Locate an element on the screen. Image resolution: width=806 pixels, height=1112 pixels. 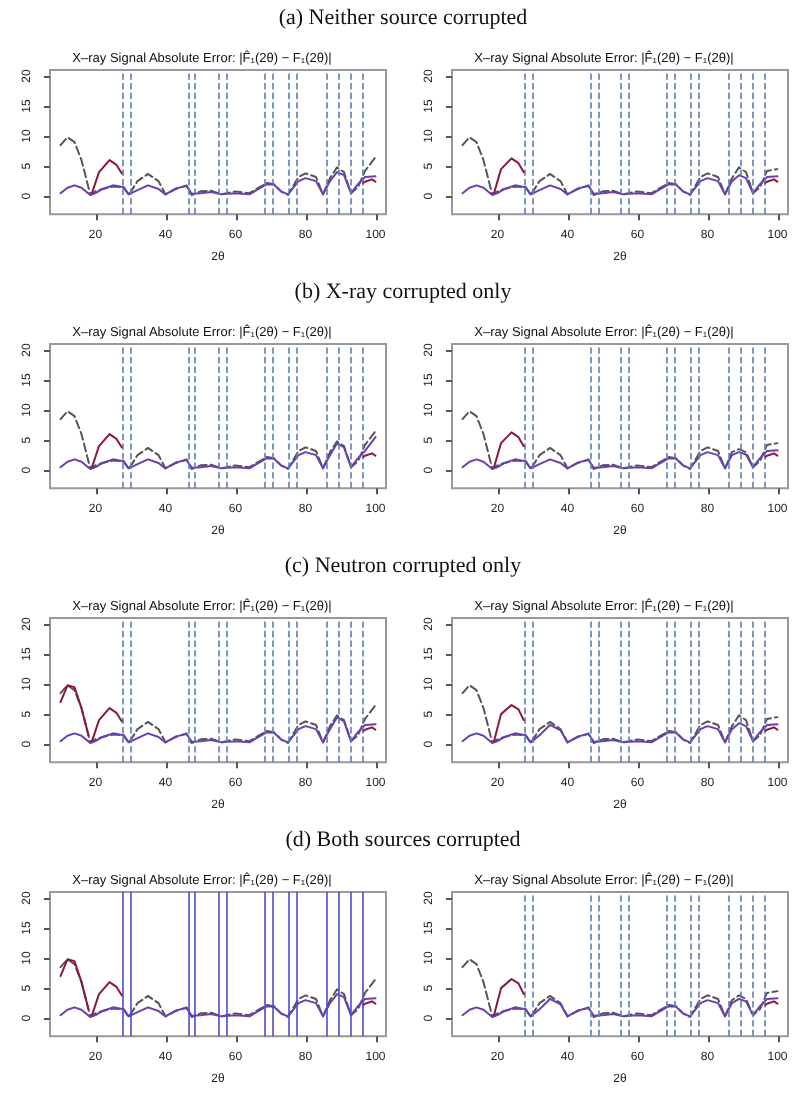
chart-subtitle: (c) Neutron corrupted only is located at coordinates (403, 567).